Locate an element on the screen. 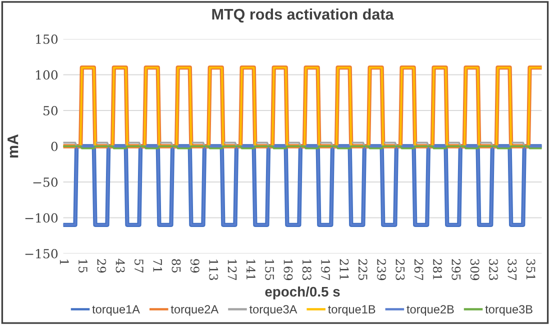  x-tick-label: 1 is located at coordinates (64, 262).